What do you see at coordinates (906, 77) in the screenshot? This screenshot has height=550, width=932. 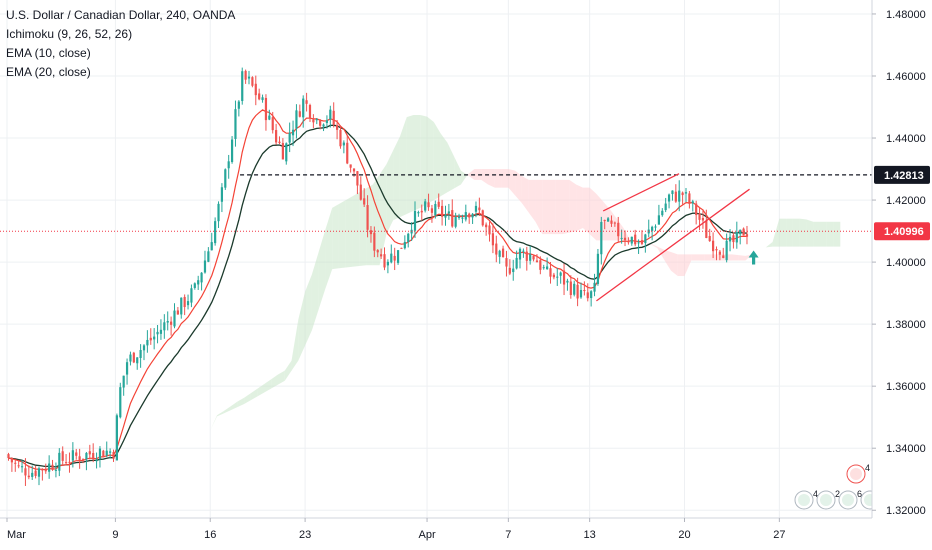 I see `price-tick-label: 1.46000` at bounding box center [906, 77].